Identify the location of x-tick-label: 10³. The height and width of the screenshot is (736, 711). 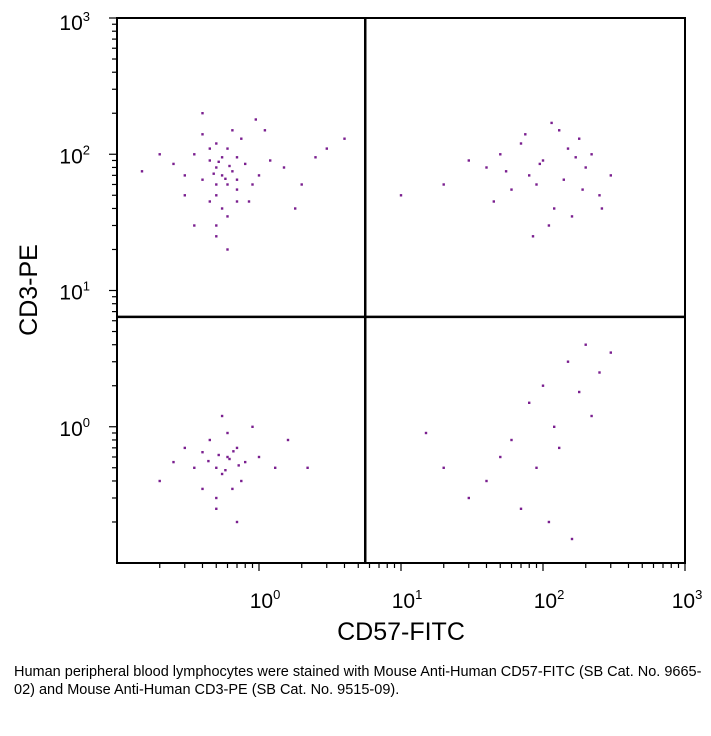
(687, 600).